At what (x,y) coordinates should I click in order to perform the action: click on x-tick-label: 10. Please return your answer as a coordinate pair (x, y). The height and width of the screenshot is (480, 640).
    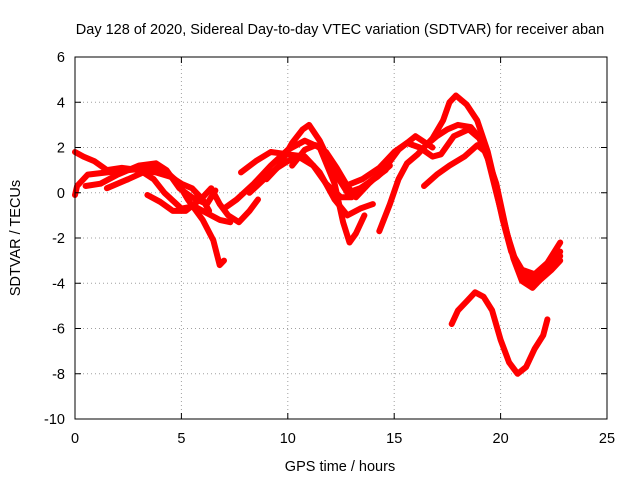
    Looking at the image, I should click on (288, 439).